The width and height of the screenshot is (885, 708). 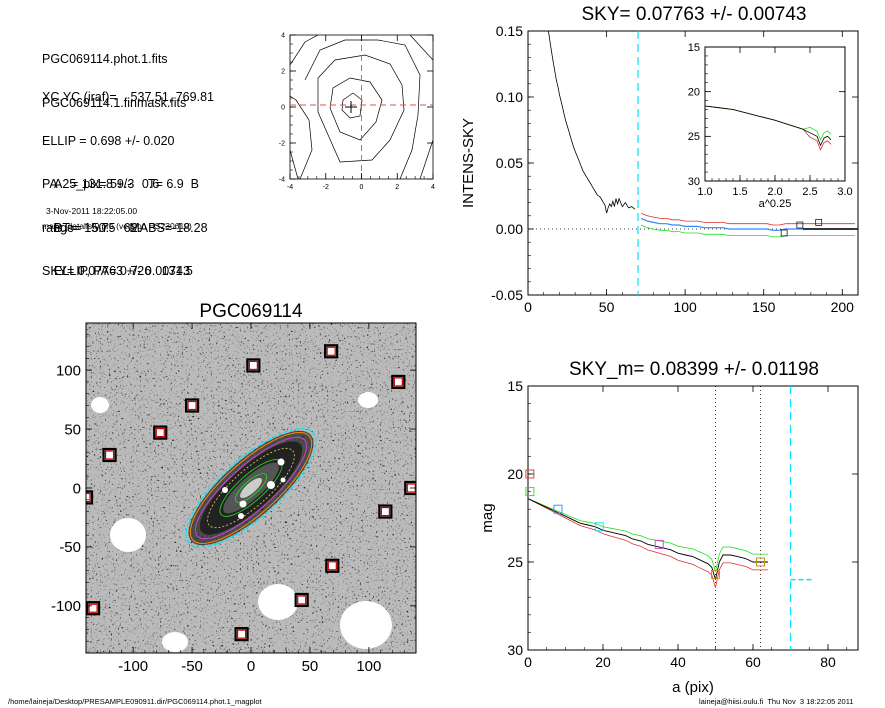 I want to click on image-ytick-label: 50, so click(x=72, y=429).